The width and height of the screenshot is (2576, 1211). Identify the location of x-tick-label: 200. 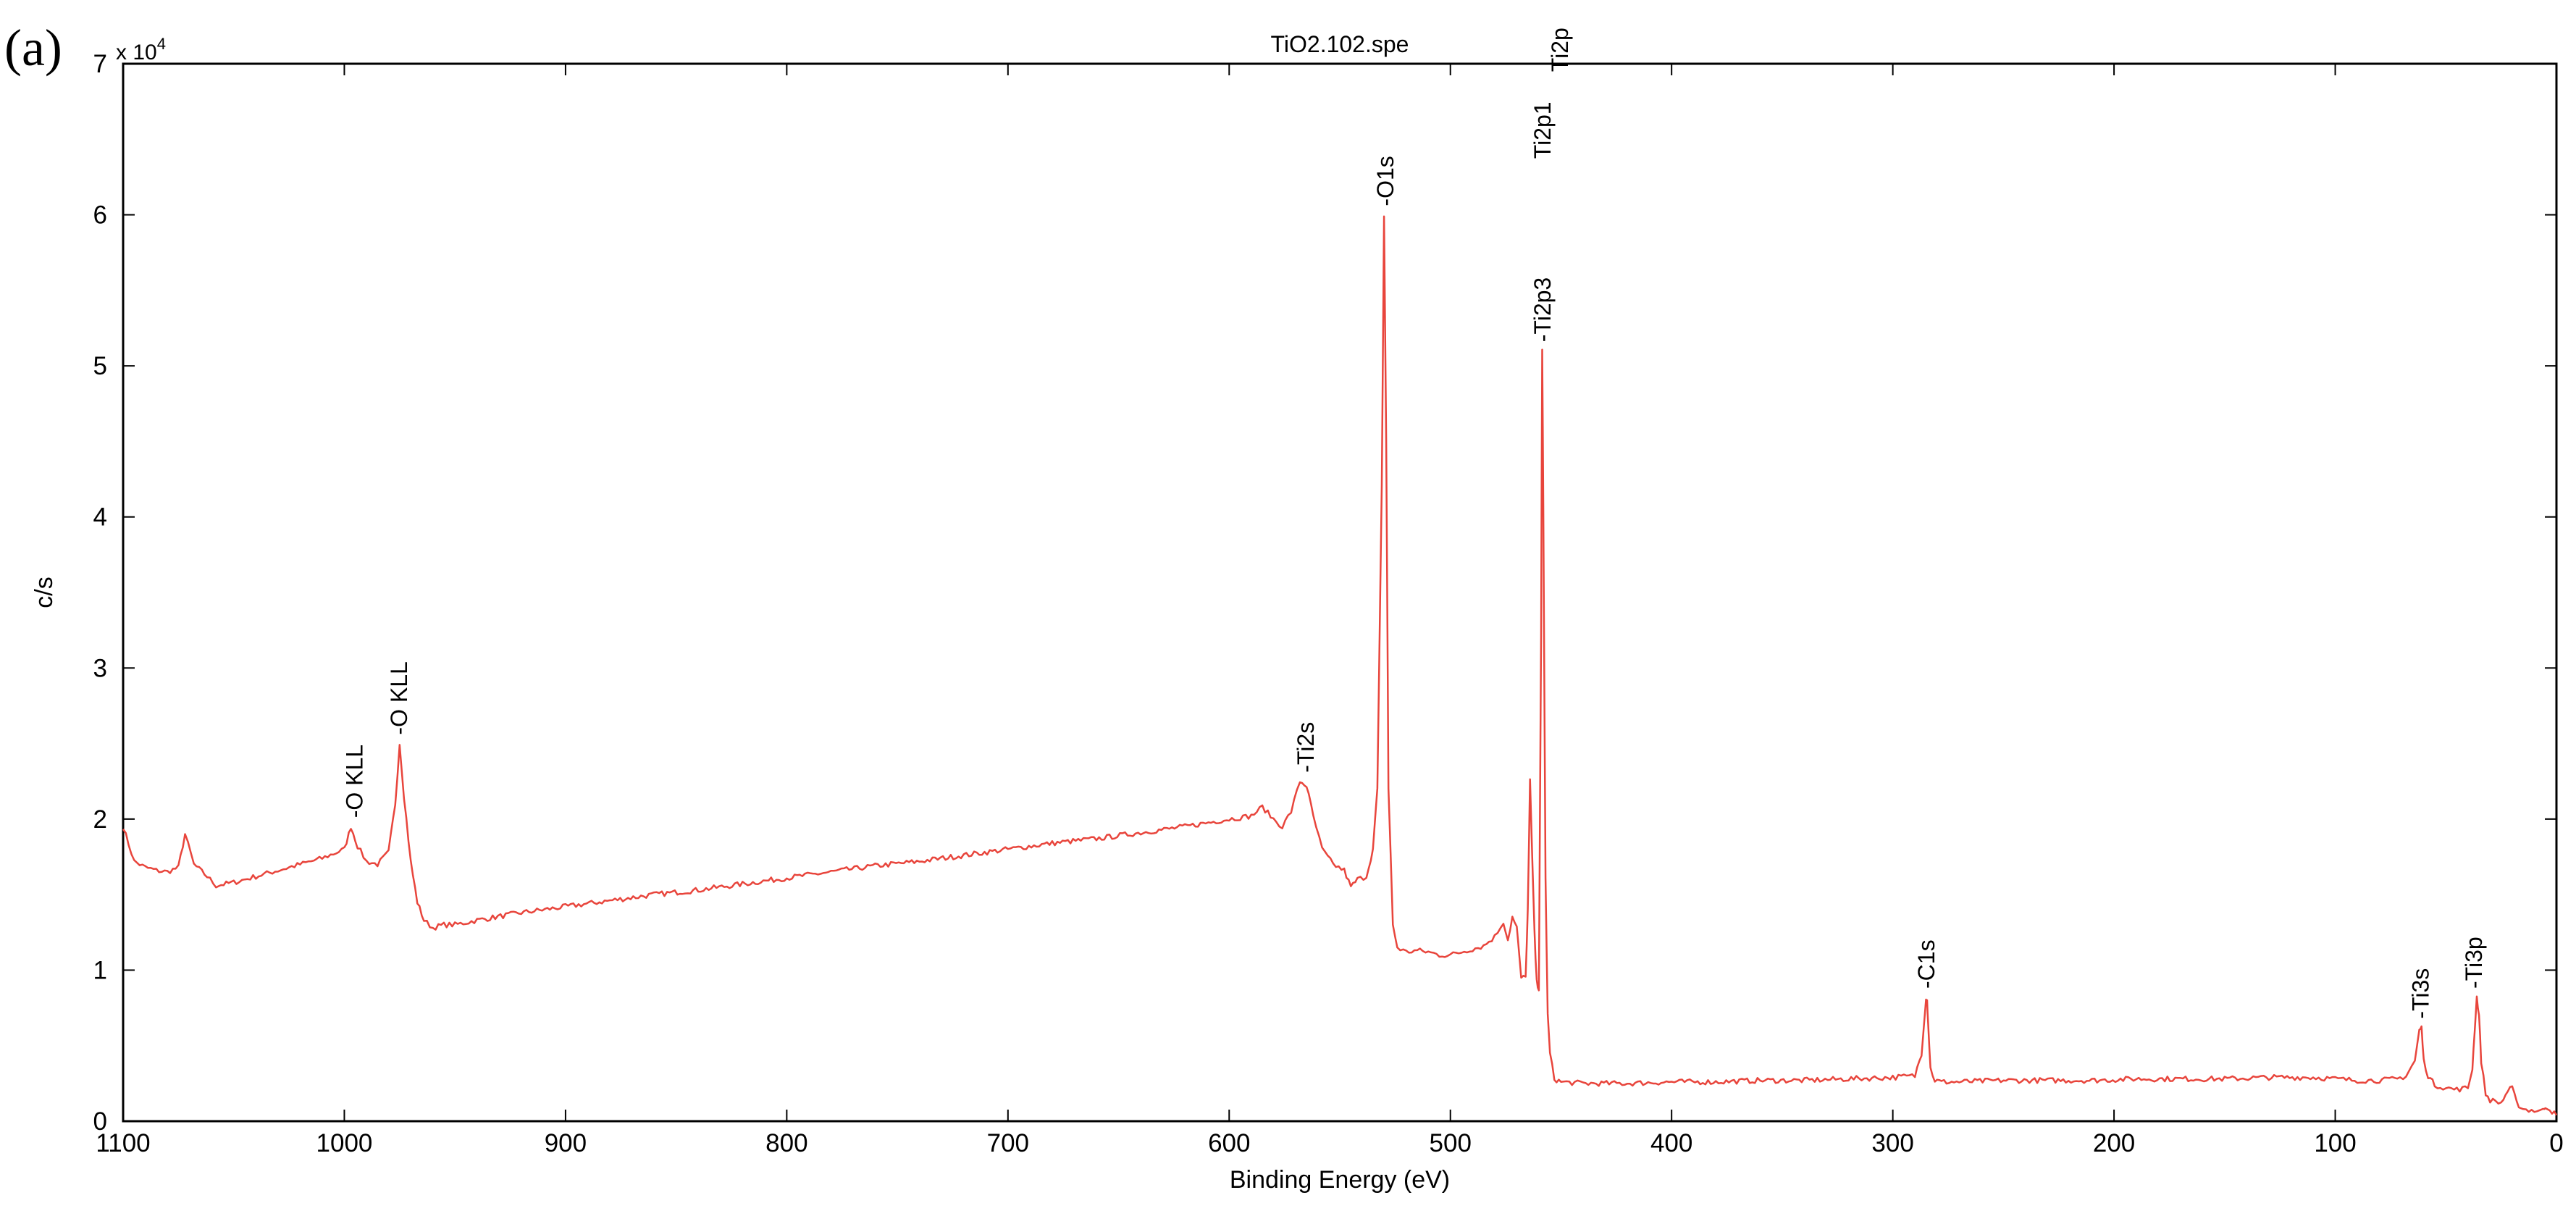
(2114, 1143).